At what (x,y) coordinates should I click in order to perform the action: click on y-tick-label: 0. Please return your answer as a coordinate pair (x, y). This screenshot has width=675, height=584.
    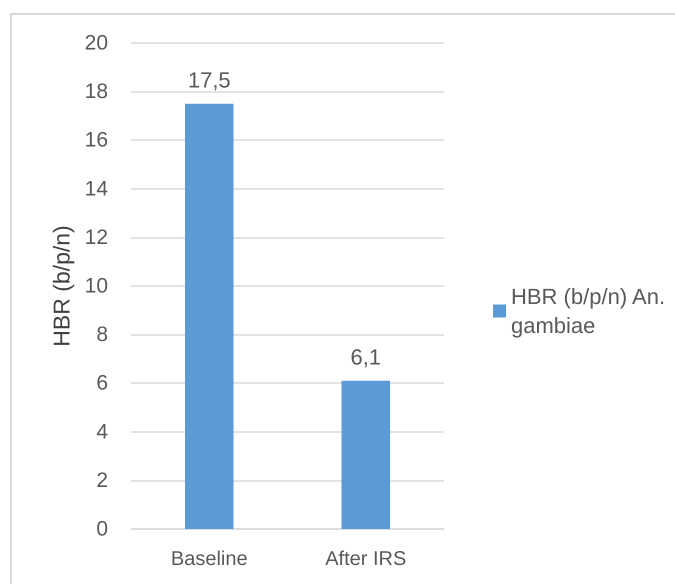
    Looking at the image, I should click on (102, 529).